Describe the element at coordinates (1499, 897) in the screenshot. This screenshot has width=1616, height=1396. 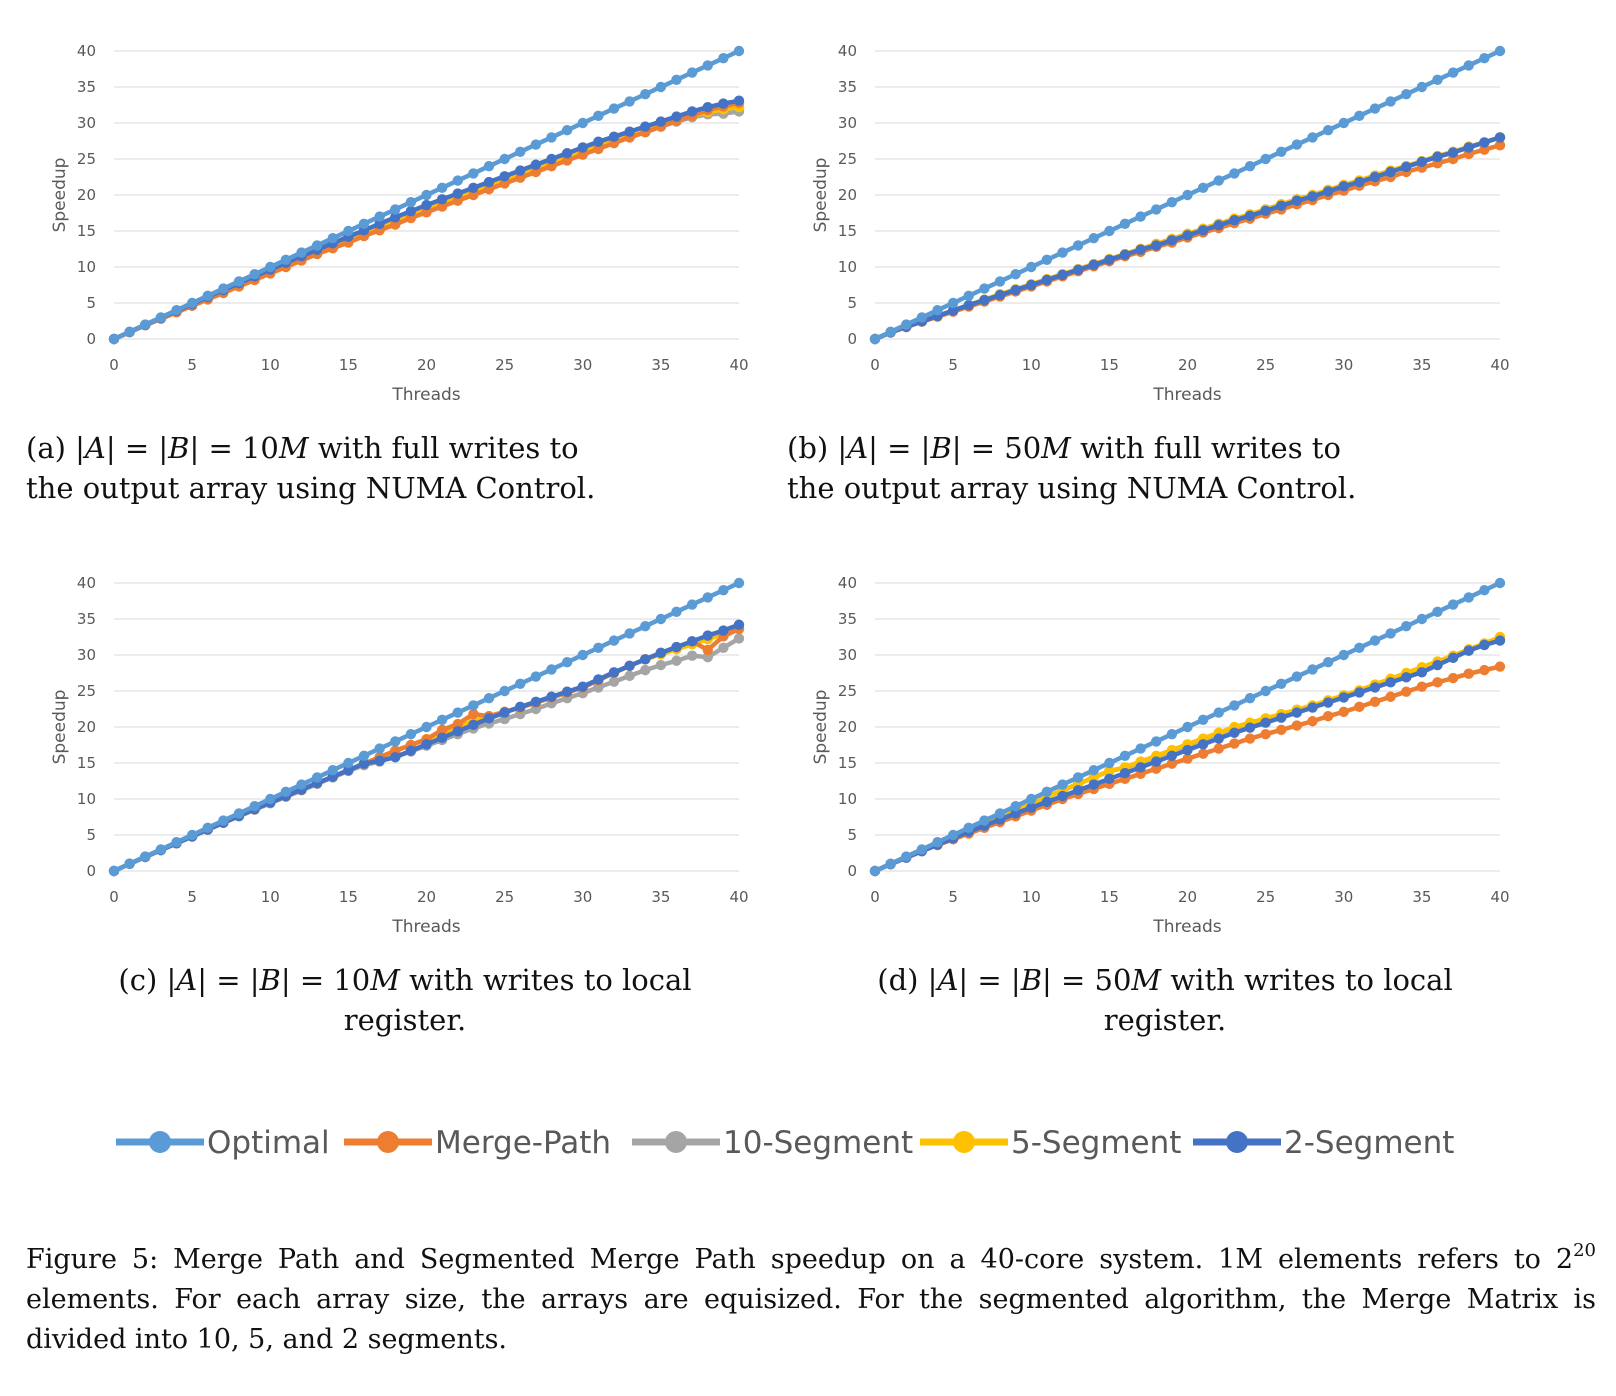
I see `x-tick-label: 40` at that location.